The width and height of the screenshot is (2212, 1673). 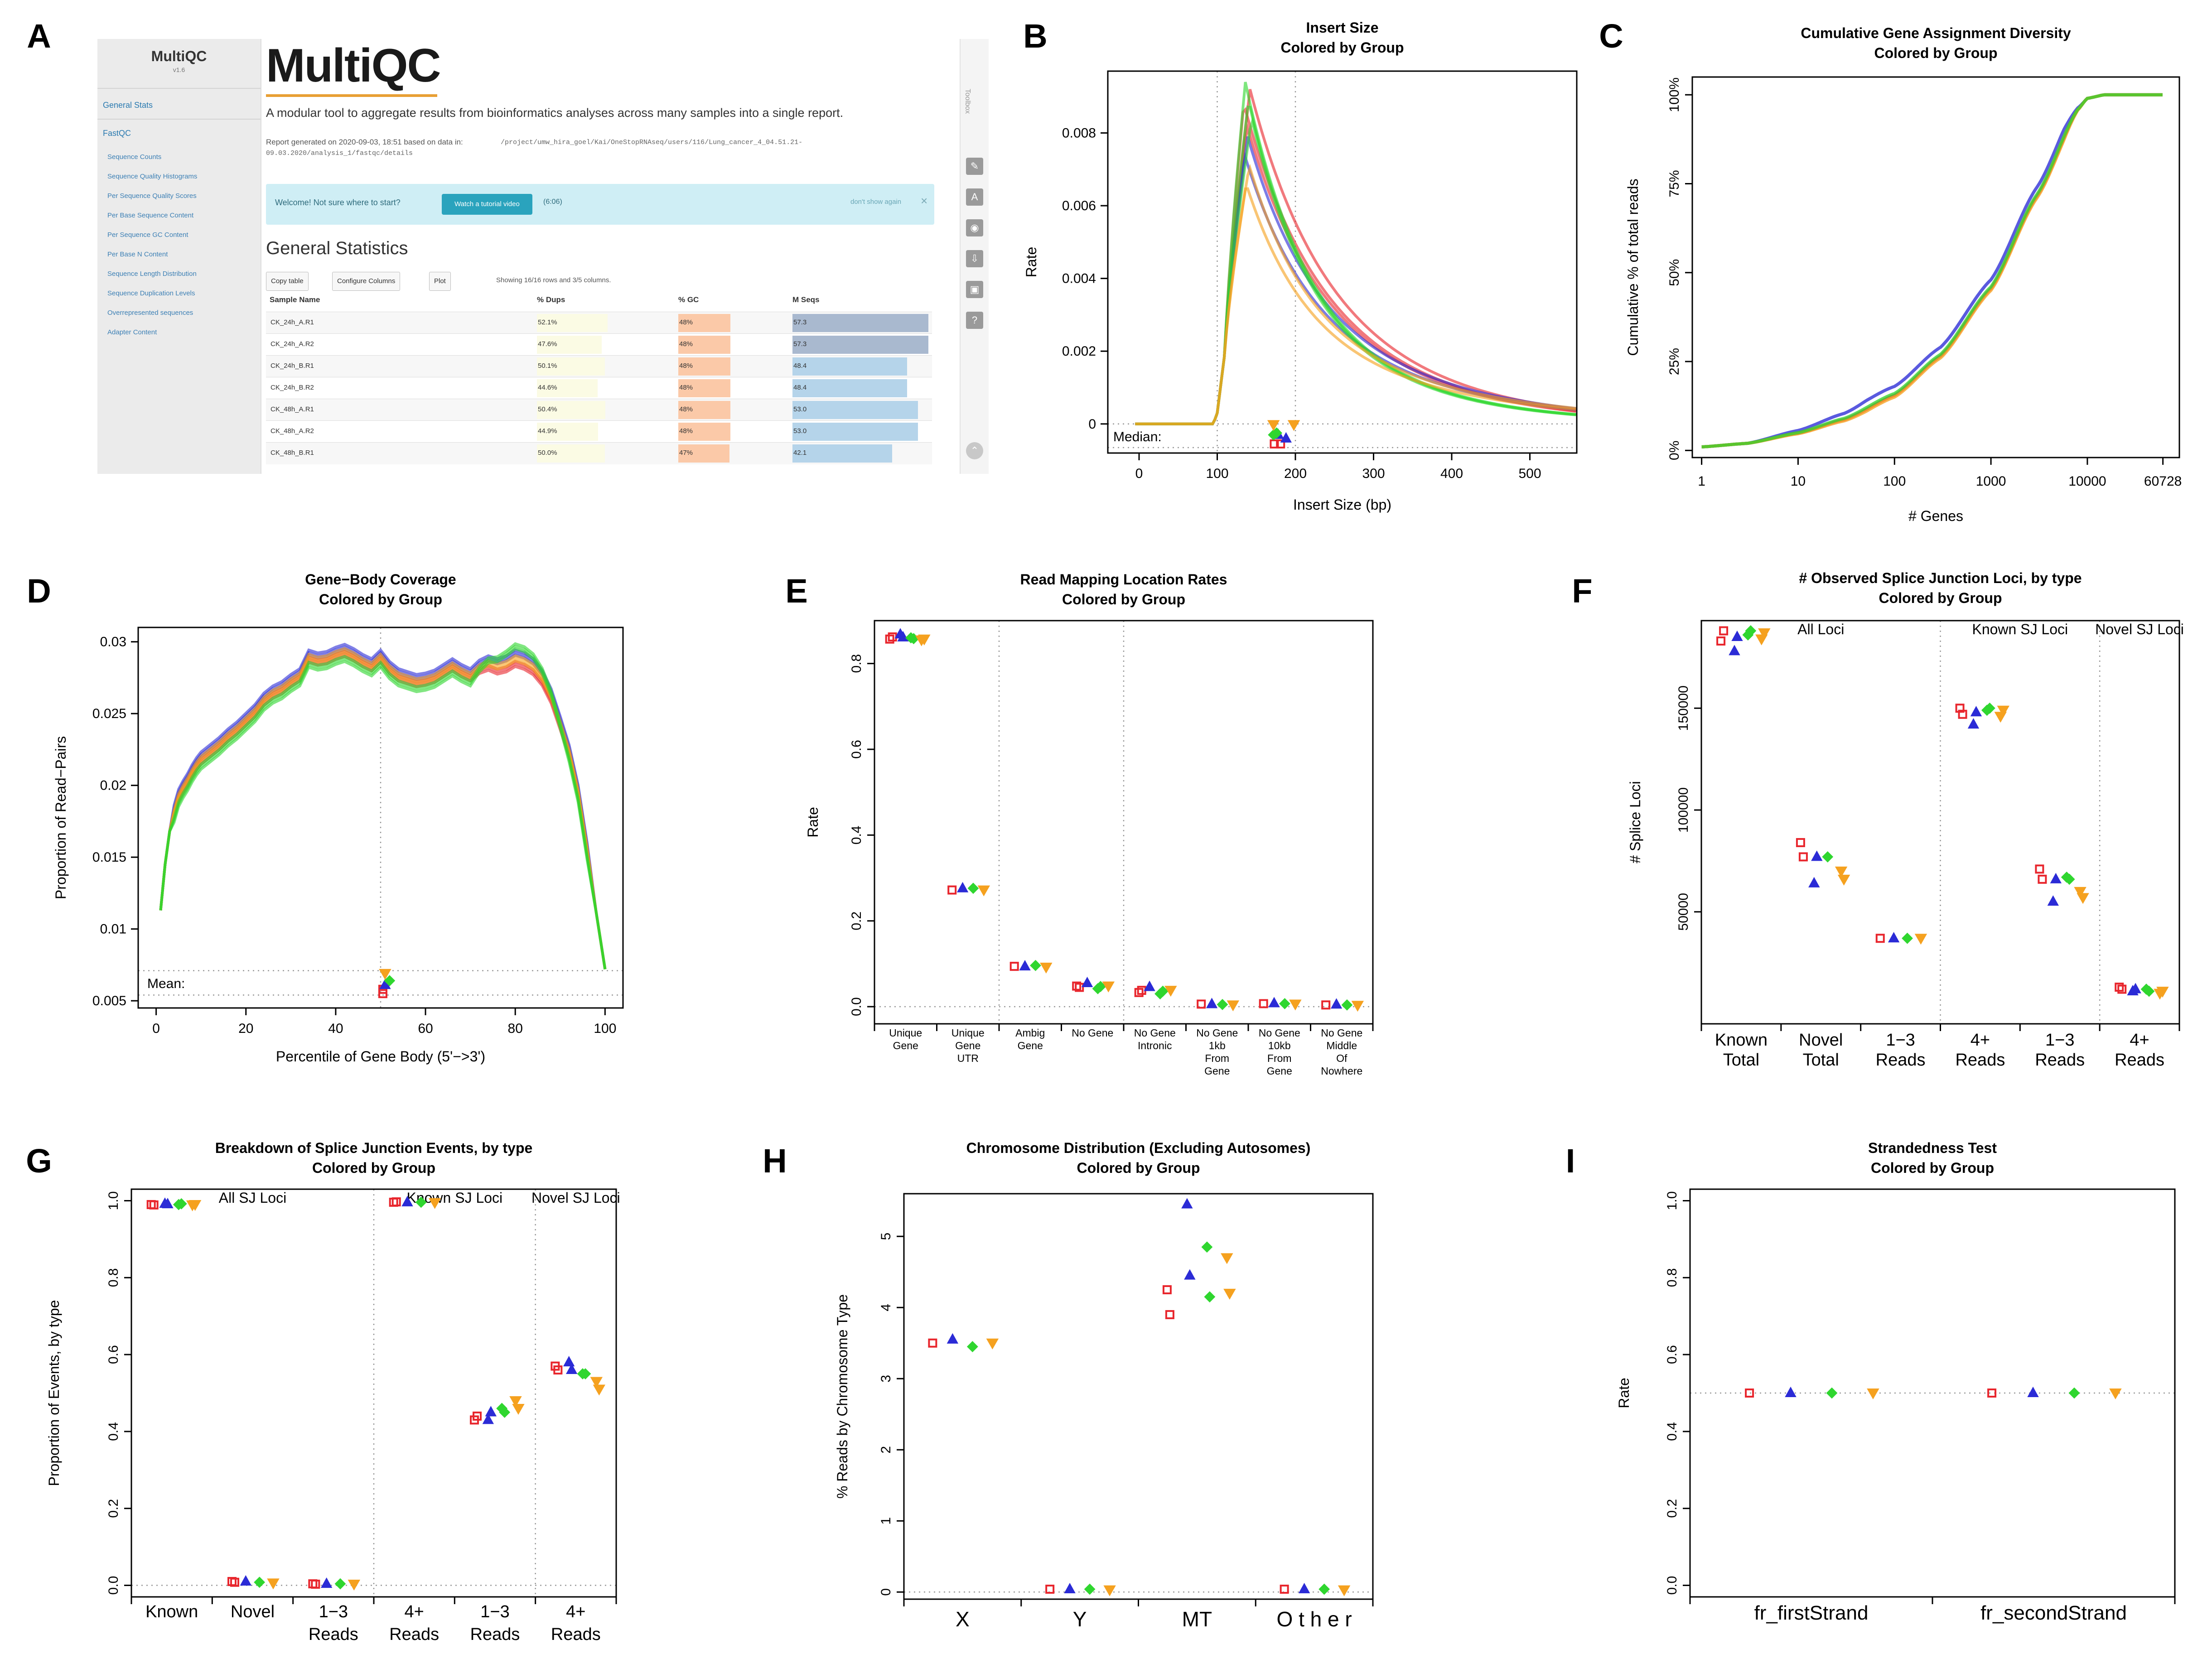 What do you see at coordinates (1674, 450) in the screenshot?
I see `y-tick-label: 0%` at bounding box center [1674, 450].